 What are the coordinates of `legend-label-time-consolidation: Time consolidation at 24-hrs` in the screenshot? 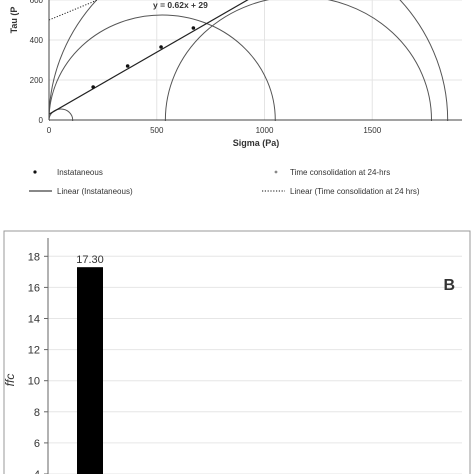 It's located at (340, 172).